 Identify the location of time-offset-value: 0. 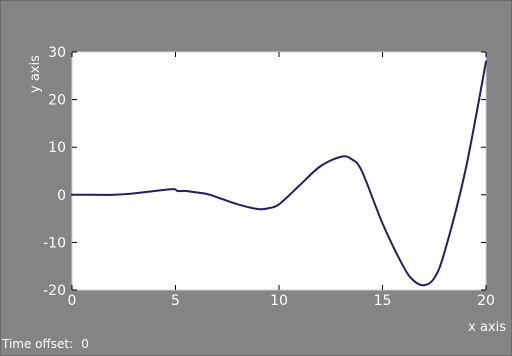
(85, 344).